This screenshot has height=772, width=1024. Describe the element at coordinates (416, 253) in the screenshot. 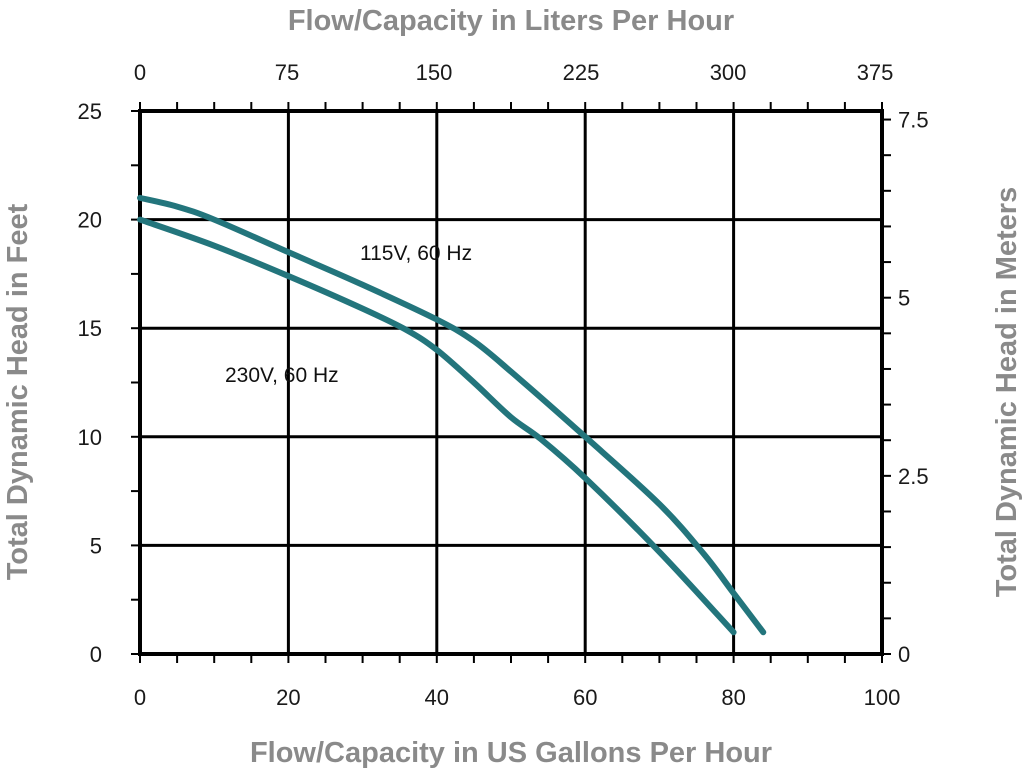

I see `series-label-115v: 115V, 60 Hz` at that location.